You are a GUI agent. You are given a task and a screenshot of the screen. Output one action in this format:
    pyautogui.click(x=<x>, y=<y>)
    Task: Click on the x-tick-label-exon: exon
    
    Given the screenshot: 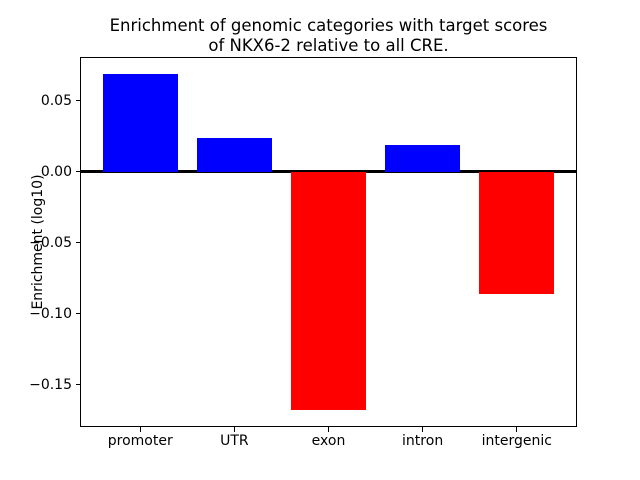 What is the action you would take?
    pyautogui.click(x=328, y=441)
    